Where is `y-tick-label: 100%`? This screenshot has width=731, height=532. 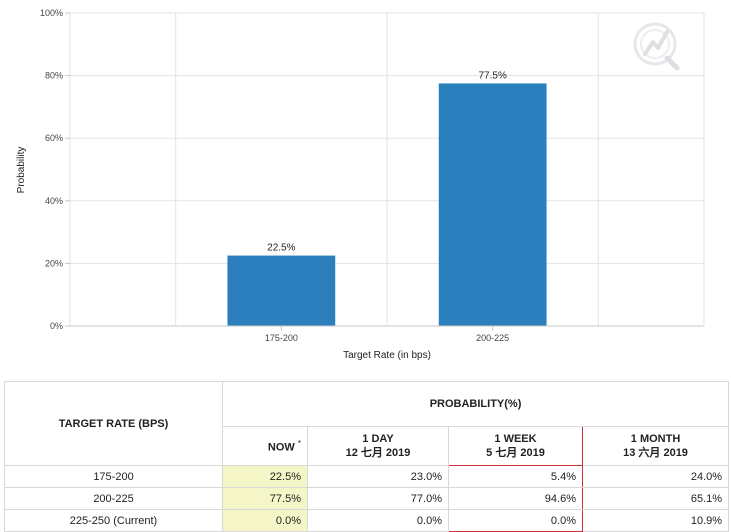
y-tick-label: 100% is located at coordinates (51, 13).